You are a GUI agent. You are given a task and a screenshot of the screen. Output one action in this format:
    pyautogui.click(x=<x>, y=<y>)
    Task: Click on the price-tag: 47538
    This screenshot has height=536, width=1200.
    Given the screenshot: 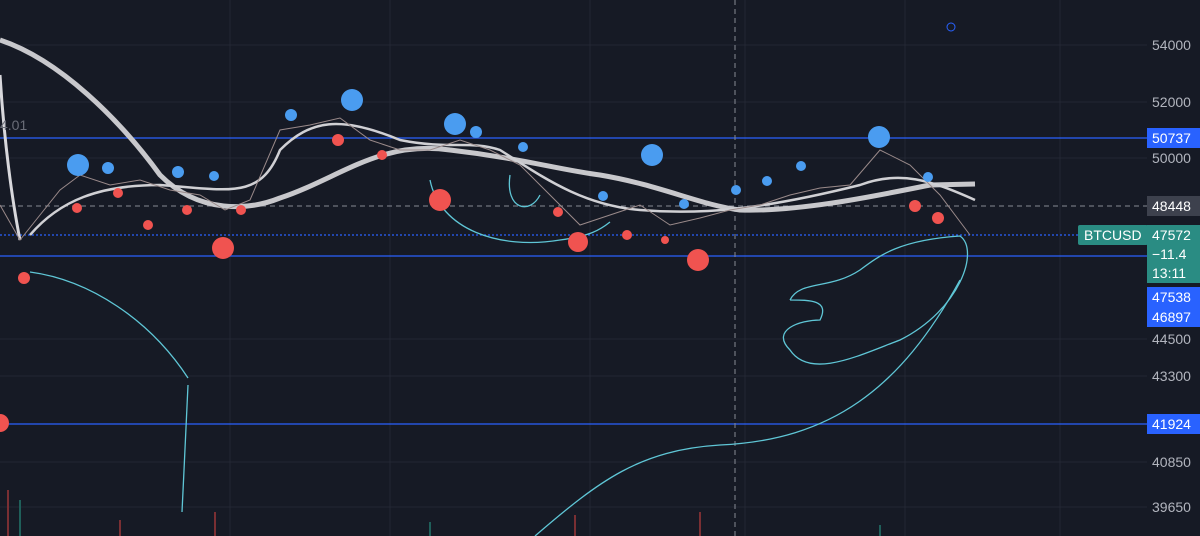 What is the action you would take?
    pyautogui.click(x=1173, y=297)
    